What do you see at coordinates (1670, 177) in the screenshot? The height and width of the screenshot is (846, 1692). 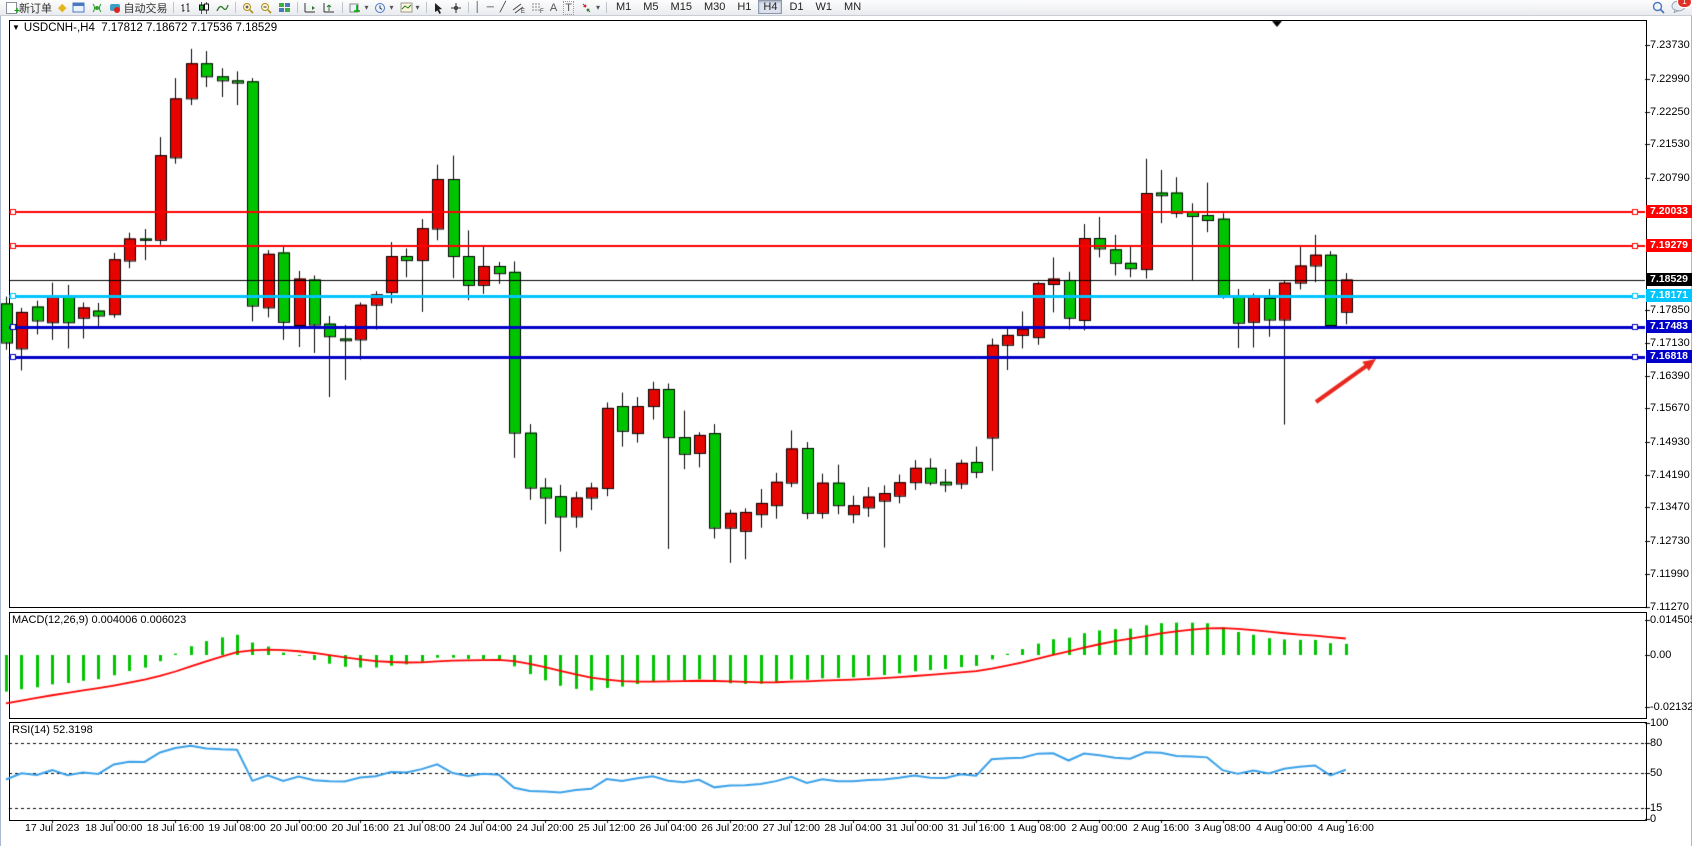 I see `price-axis-tick: 7.20790` at bounding box center [1670, 177].